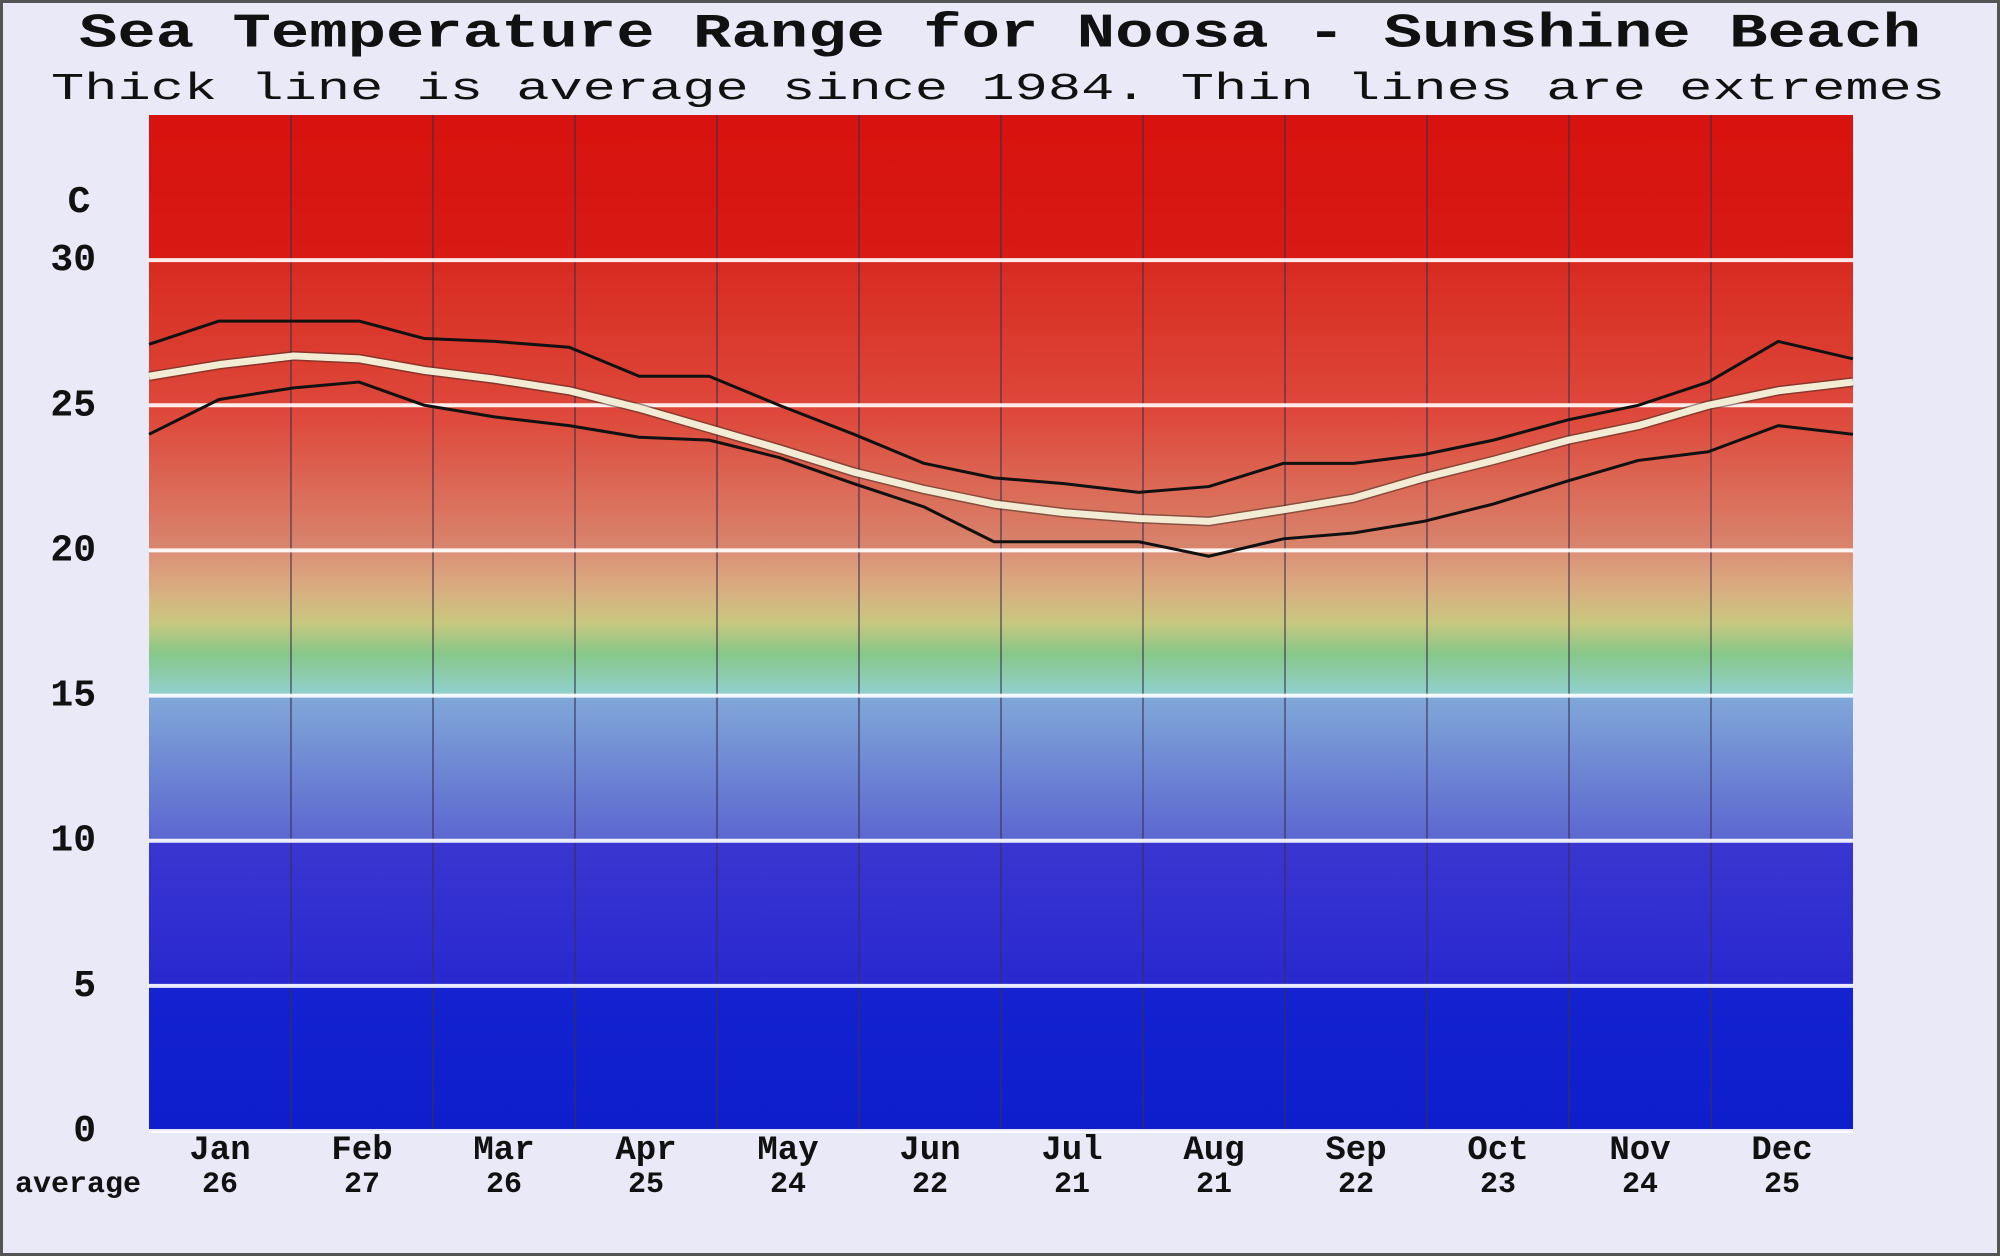 The height and width of the screenshot is (1256, 2000). I want to click on x-tick-label: Jan, so click(219, 1151).